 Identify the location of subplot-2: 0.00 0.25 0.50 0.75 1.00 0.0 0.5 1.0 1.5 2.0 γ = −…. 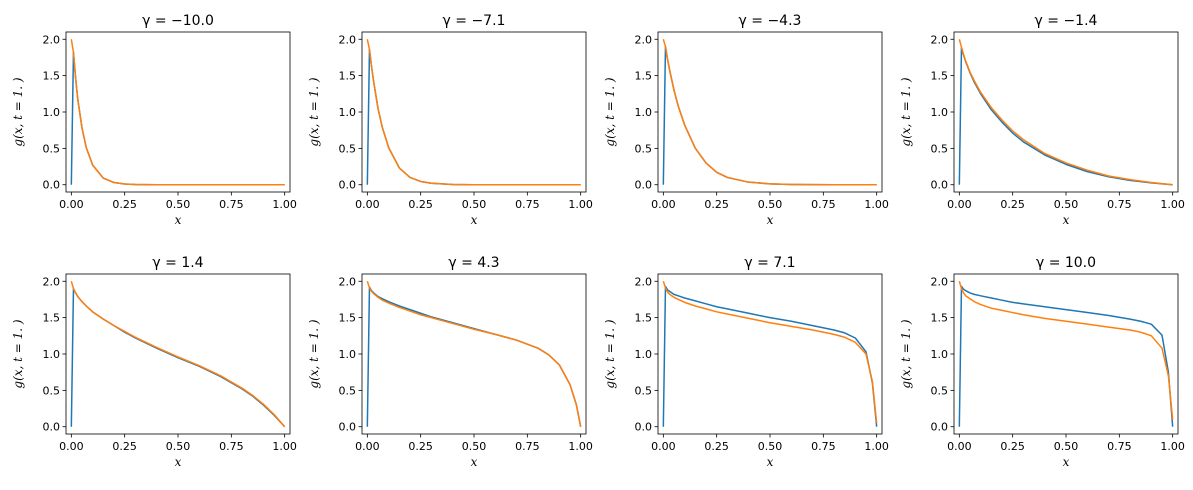
(450, 120).